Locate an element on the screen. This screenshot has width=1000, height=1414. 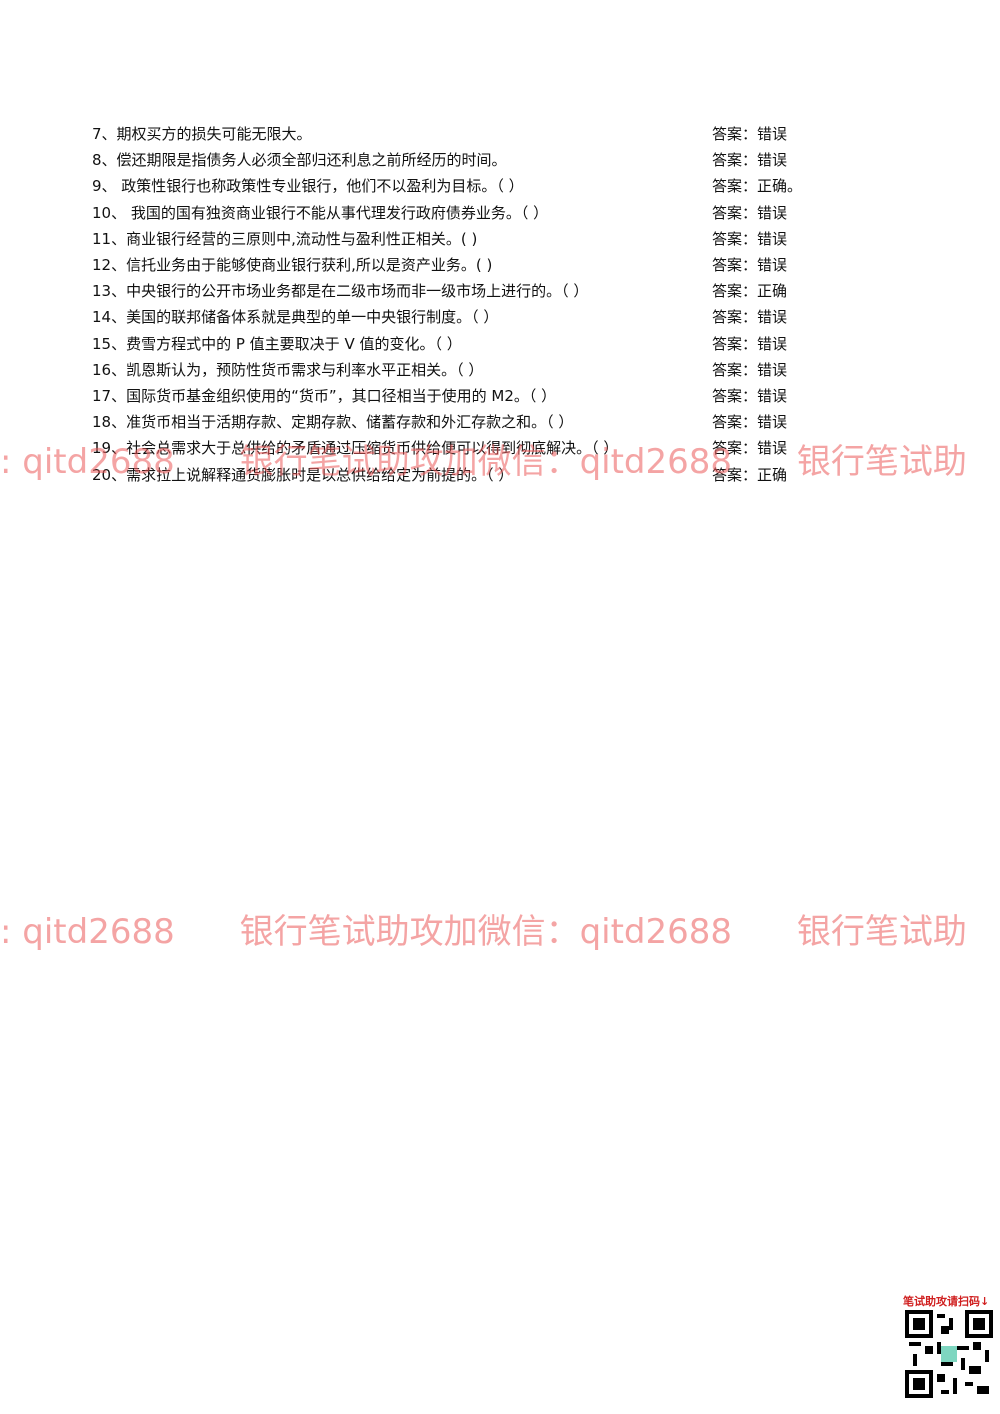
question-text: 14、美国的联邦储备体系就是典型的单一中央银行制度。（ ） is located at coordinates (295, 317).